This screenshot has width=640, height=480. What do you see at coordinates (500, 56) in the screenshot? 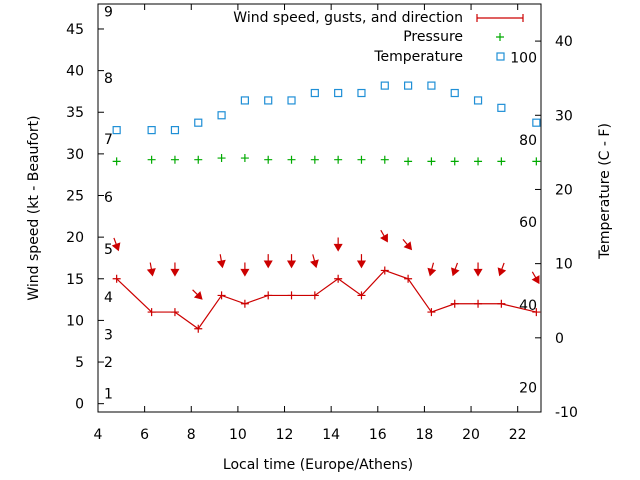
I see `legend-marker-temperature` at bounding box center [500, 56].